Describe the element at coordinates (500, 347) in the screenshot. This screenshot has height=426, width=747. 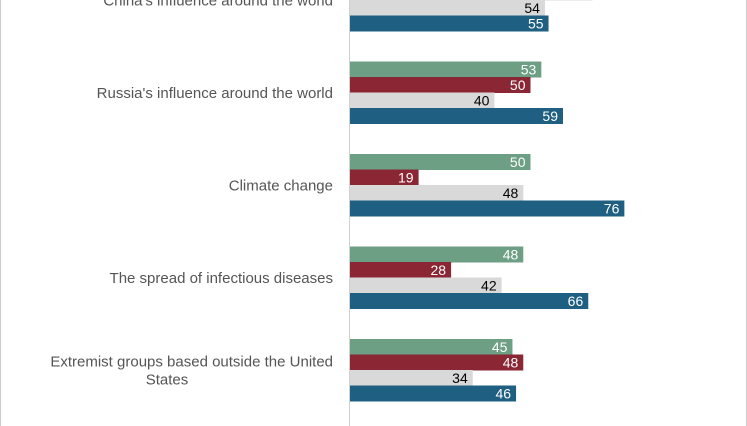
I see `data-label: 45` at that location.